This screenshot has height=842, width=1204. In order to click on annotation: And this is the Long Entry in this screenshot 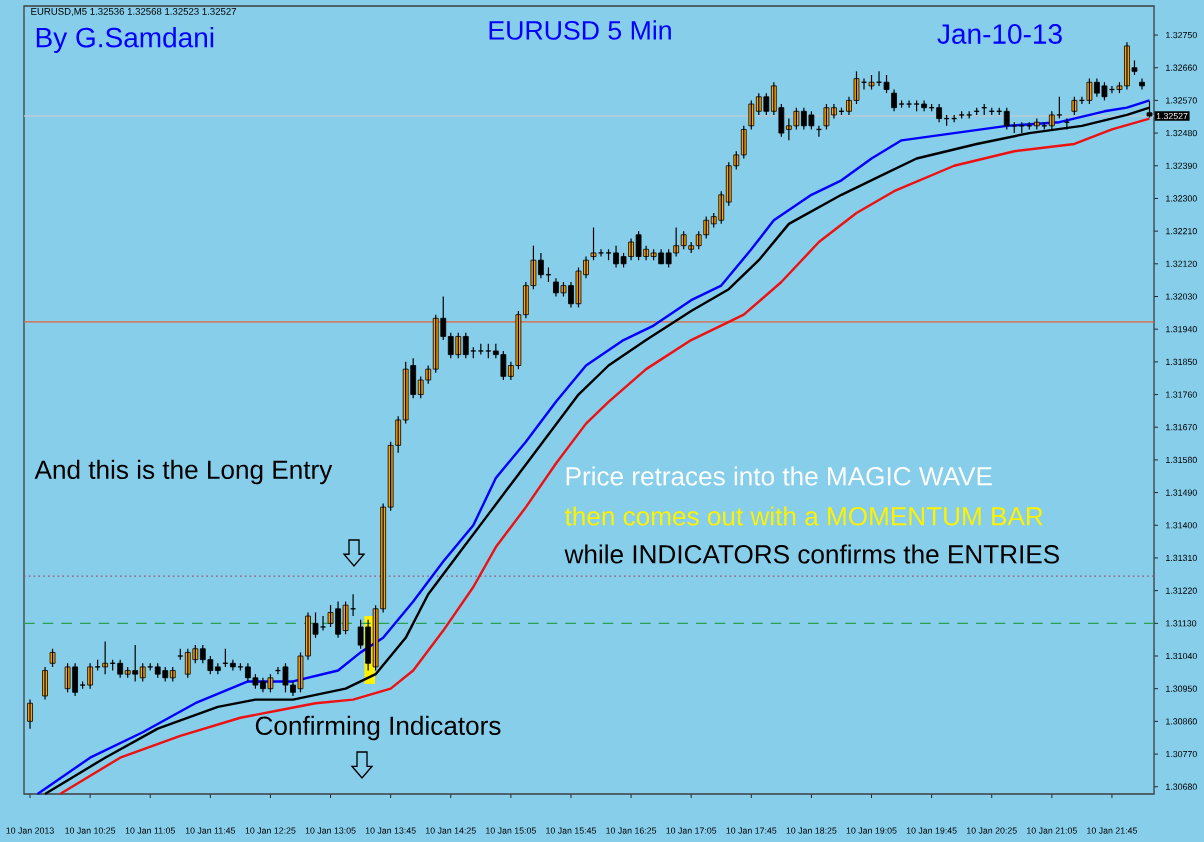, I will do `click(183, 472)`.